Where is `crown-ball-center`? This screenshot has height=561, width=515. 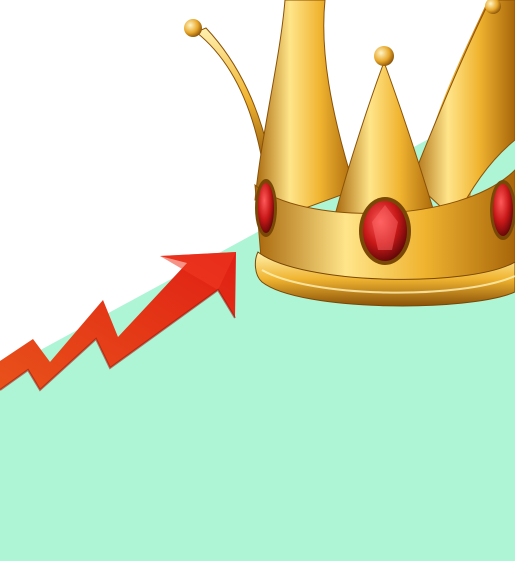
crown-ball-center is located at coordinates (384, 56).